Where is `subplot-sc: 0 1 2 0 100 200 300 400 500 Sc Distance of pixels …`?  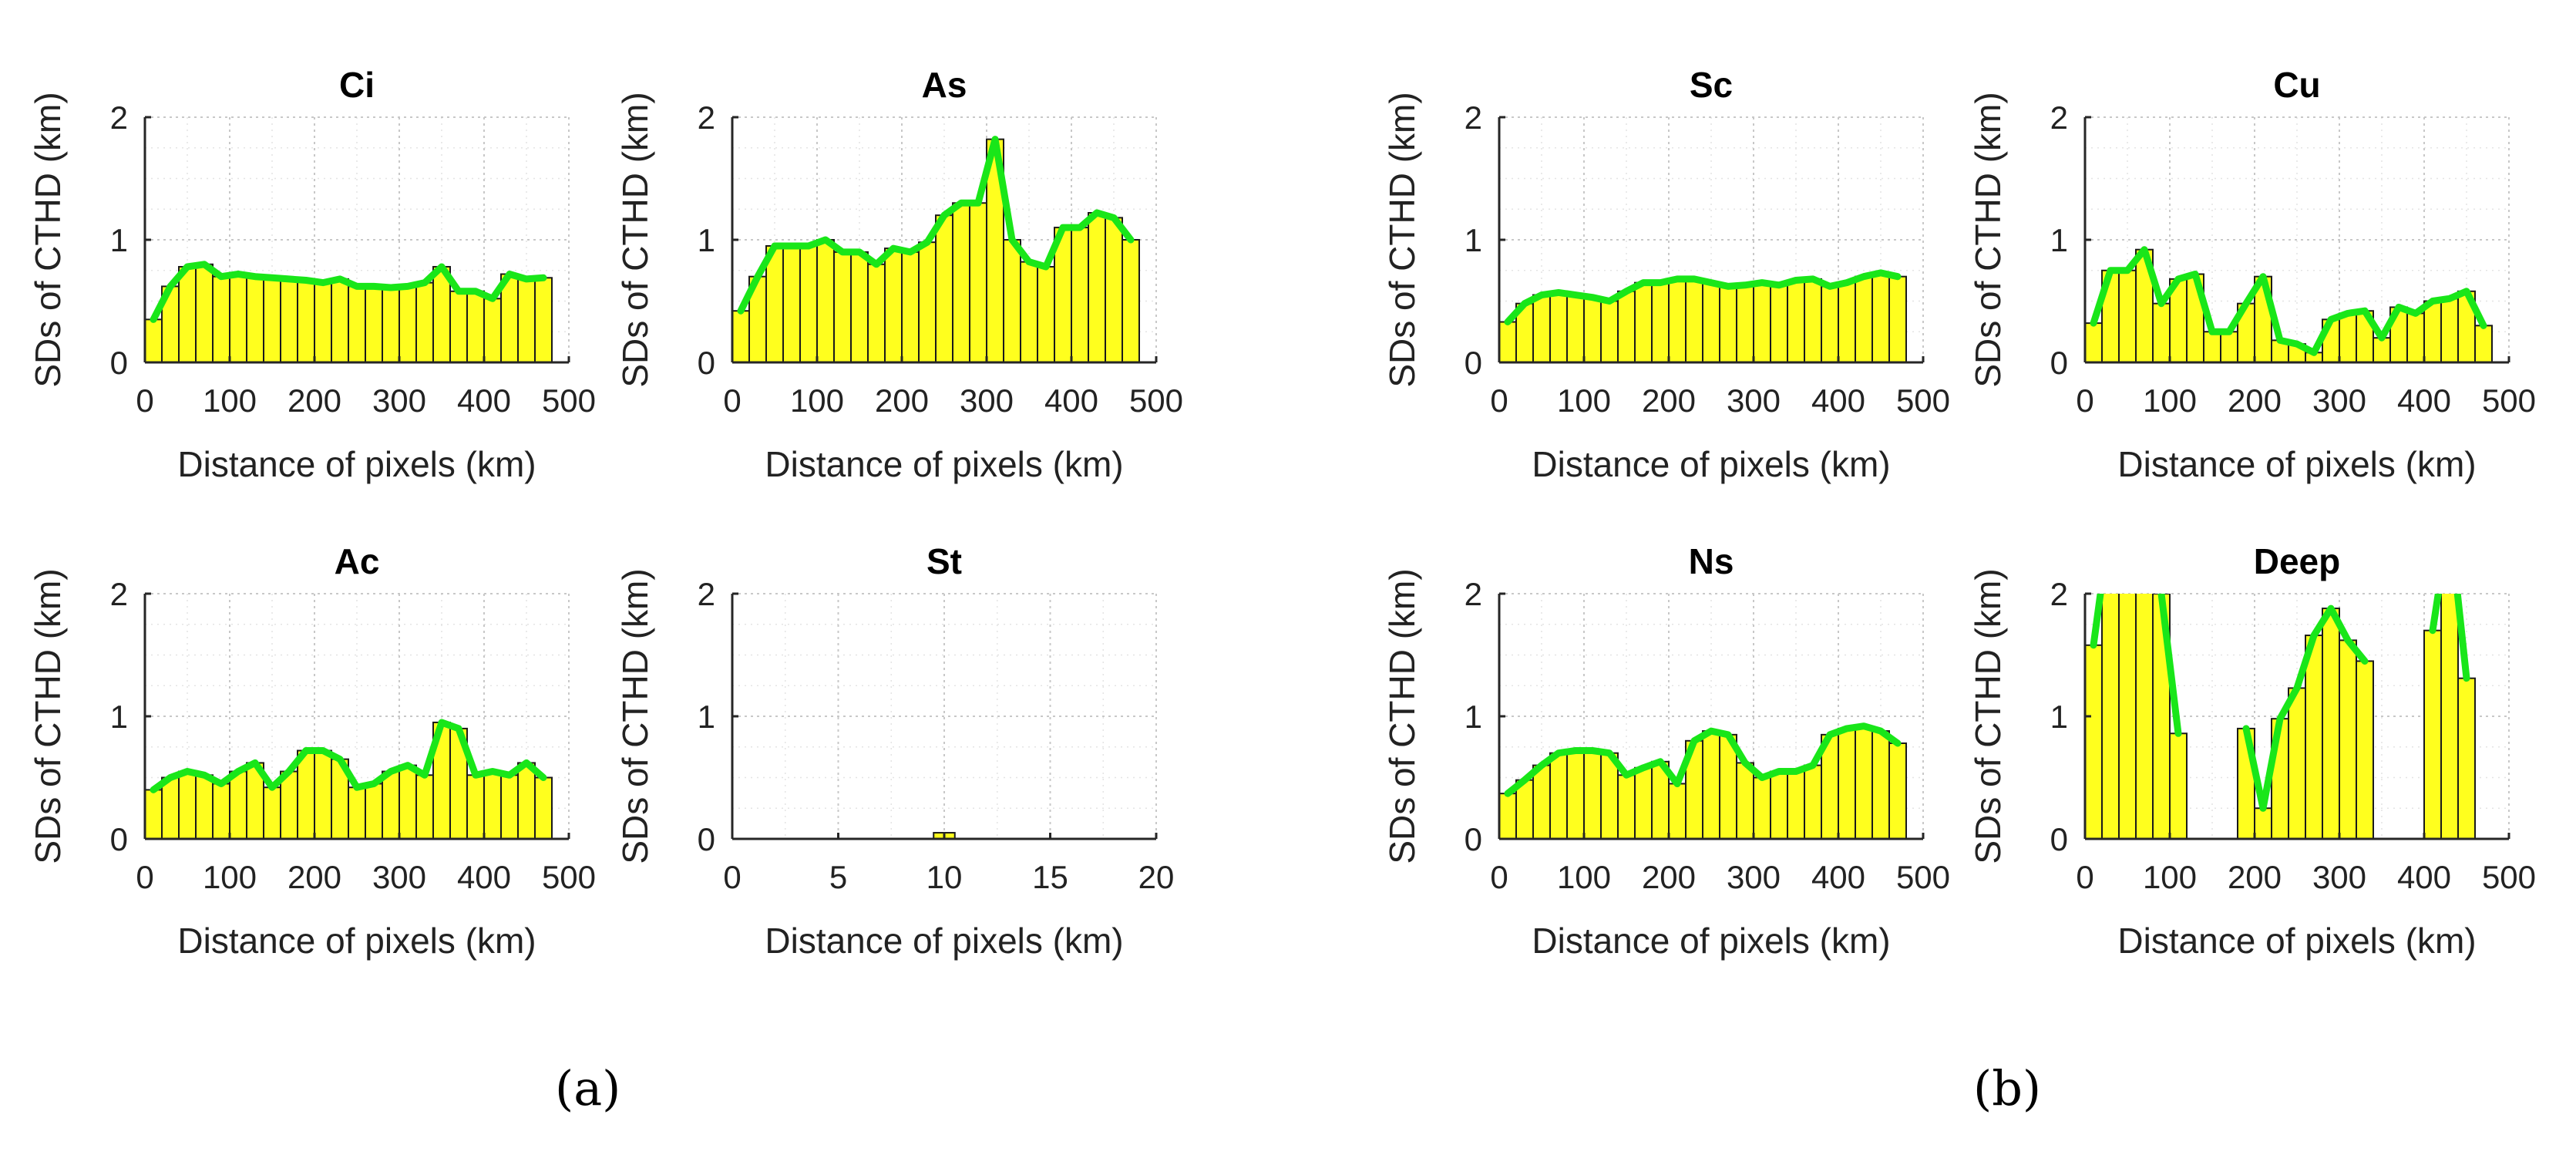
subplot-sc: 0 1 2 0 100 200 300 400 500 Sc Distance of pixels … is located at coordinates (1666, 274).